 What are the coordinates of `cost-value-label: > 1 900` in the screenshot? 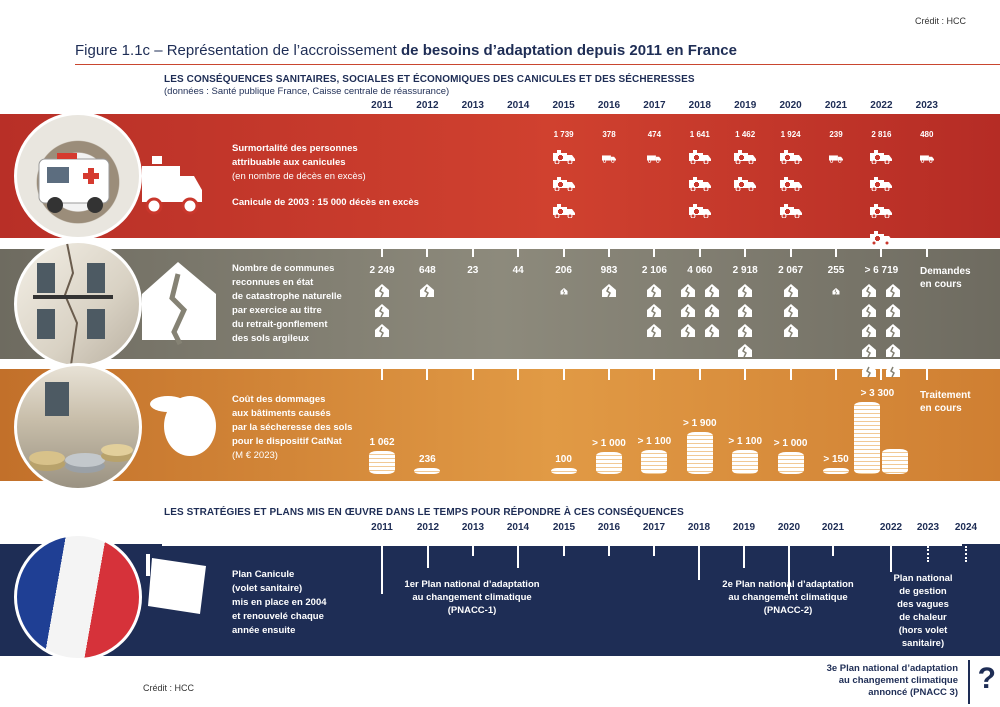 It's located at (699, 424).